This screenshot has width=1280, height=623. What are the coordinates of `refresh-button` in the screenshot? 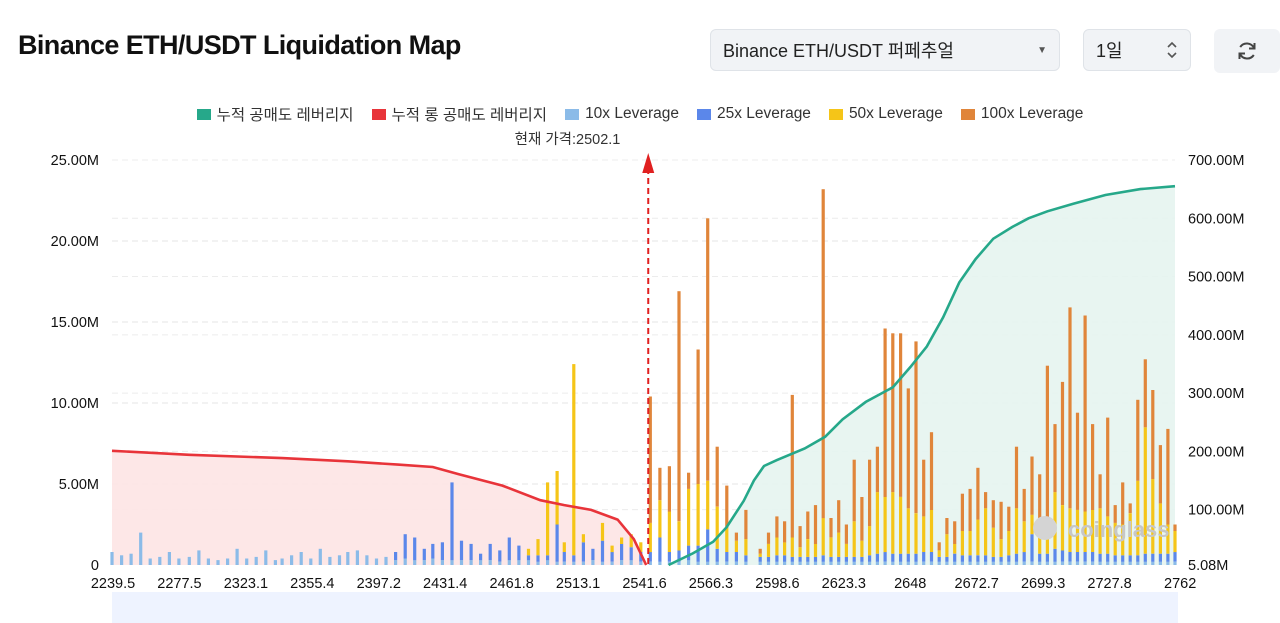 It's located at (1247, 51).